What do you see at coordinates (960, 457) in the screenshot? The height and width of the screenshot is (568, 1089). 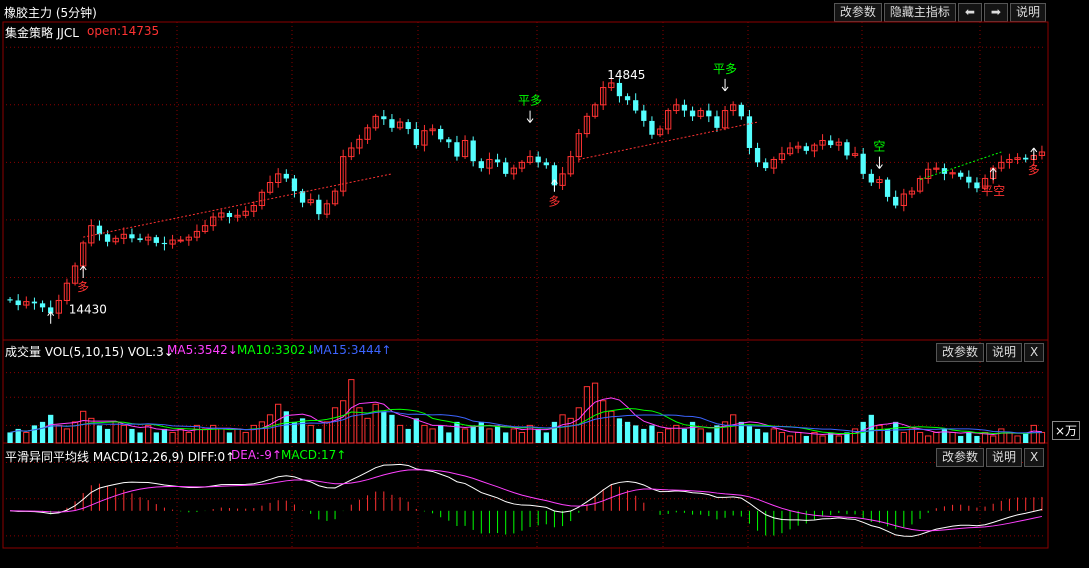 I see `macd-change-params-button: 改参数` at bounding box center [960, 457].